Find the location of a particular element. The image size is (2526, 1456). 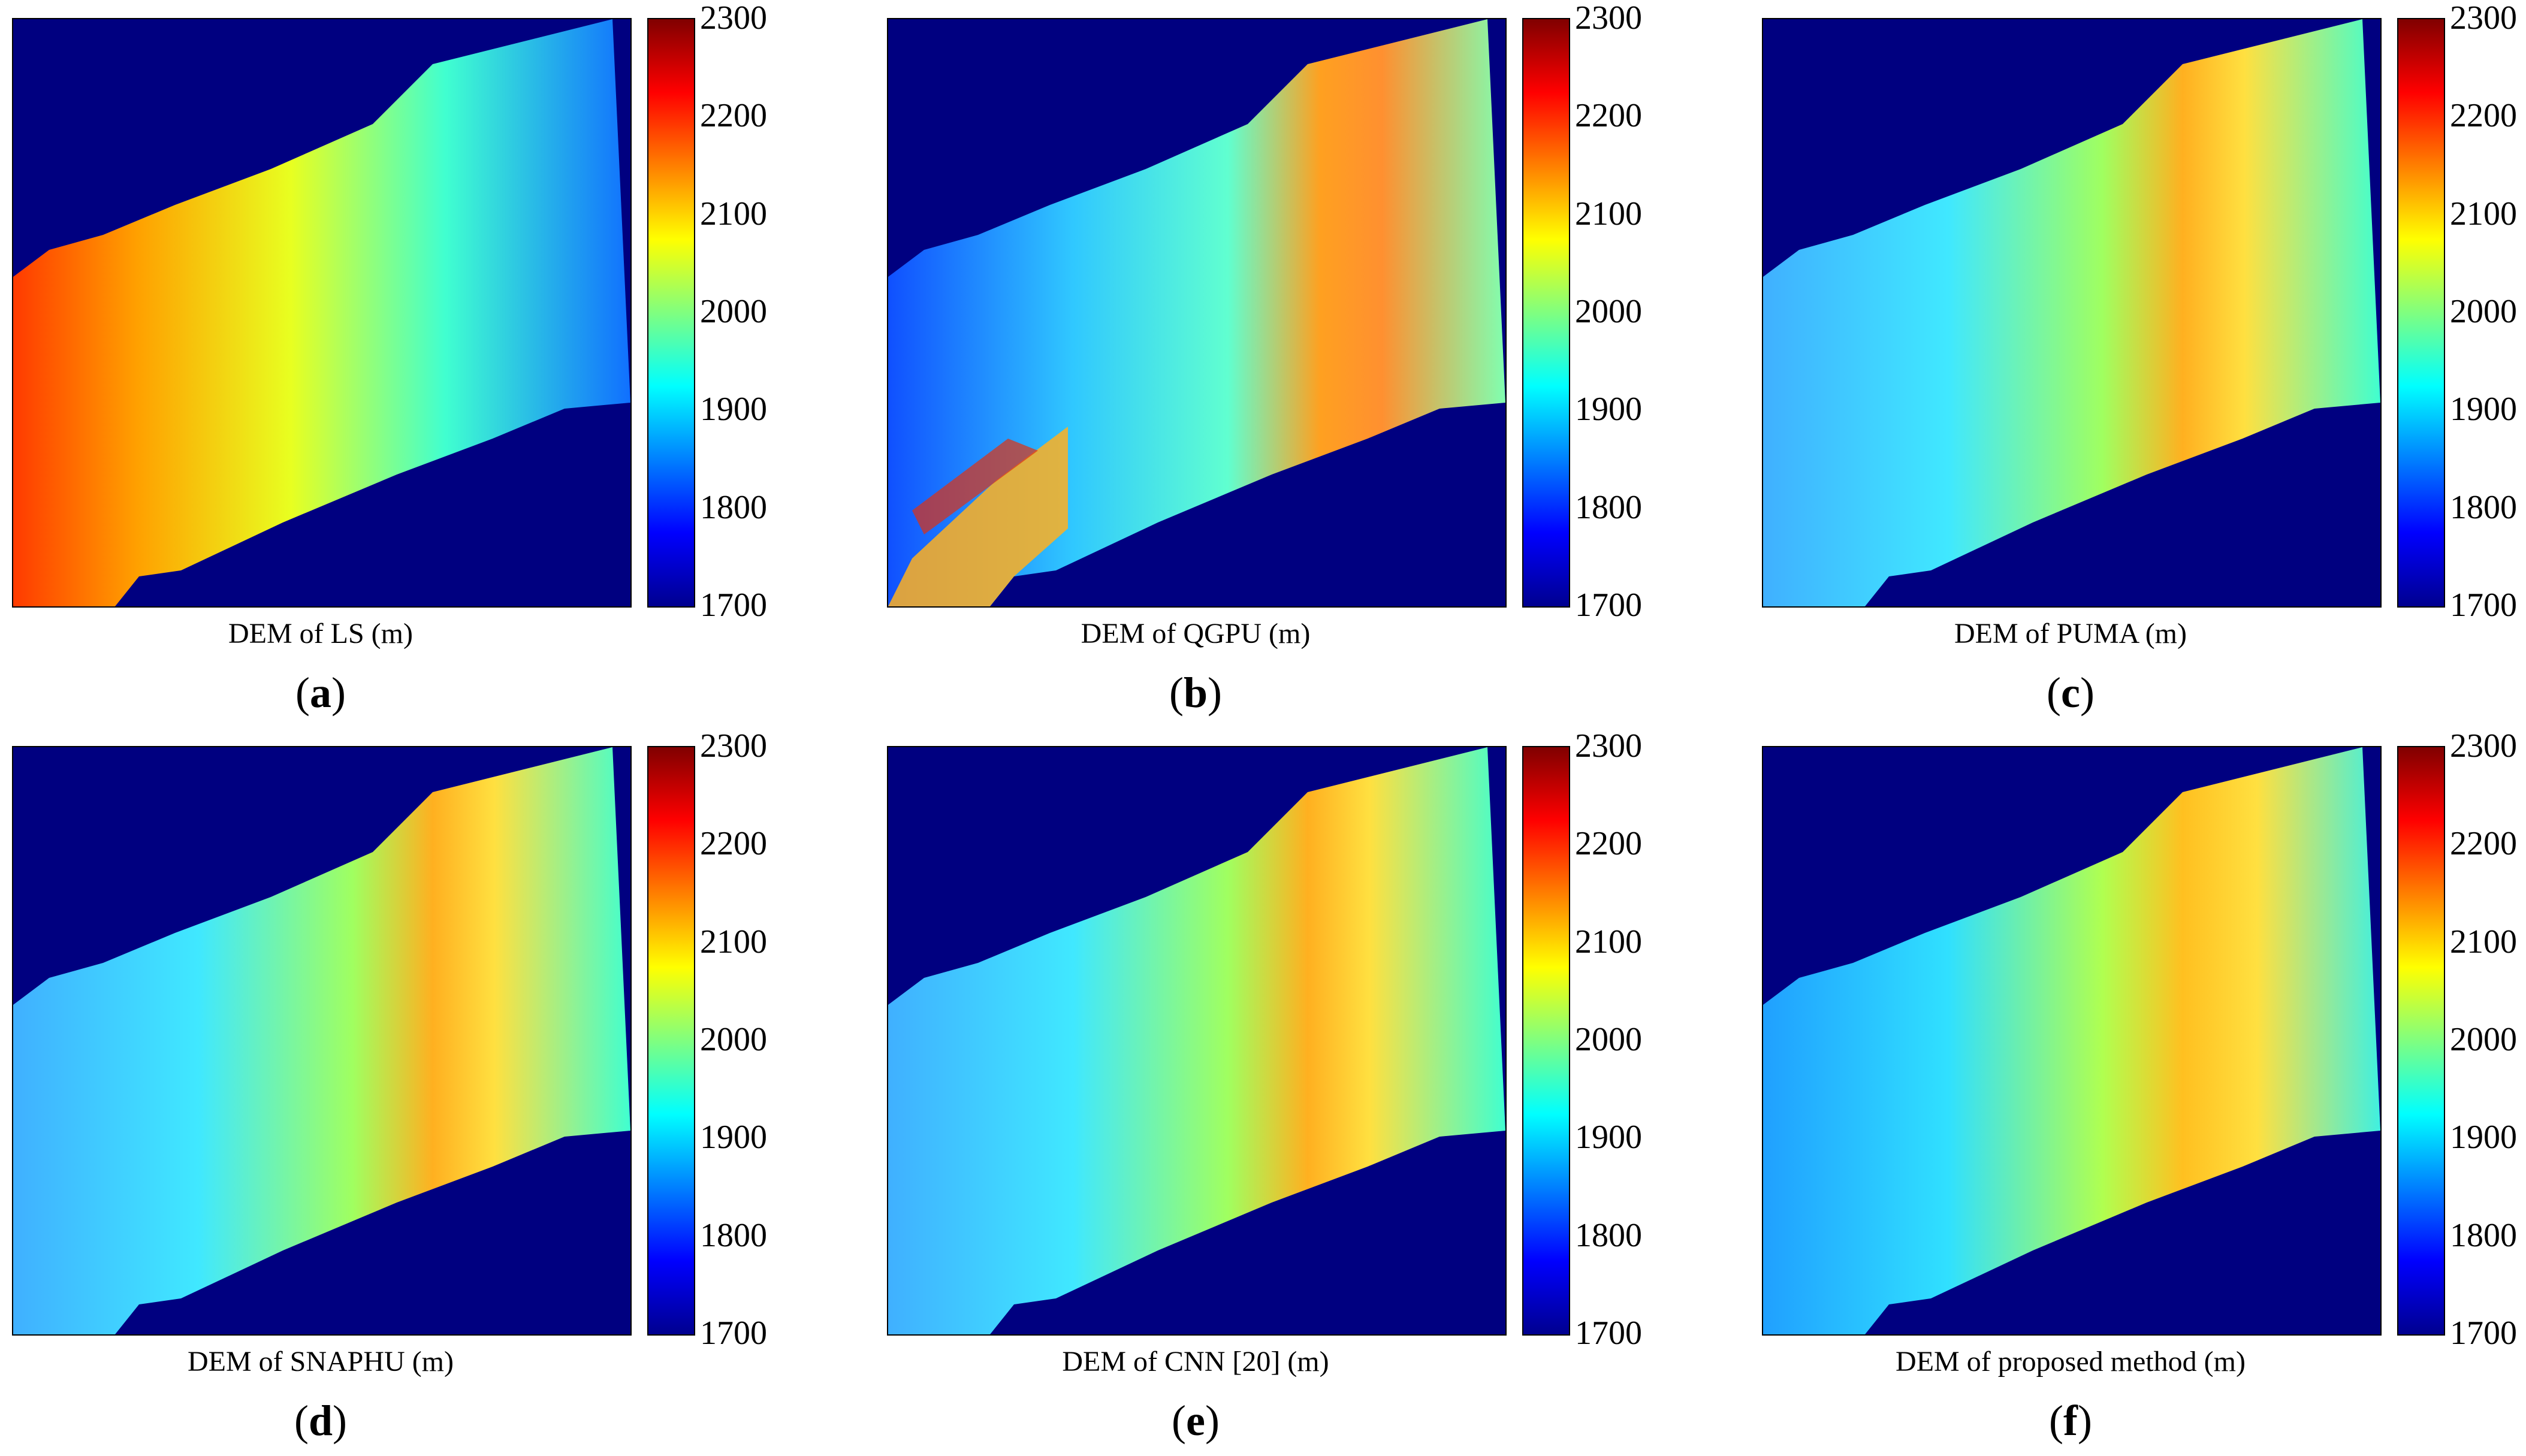

panel-label: (e) is located at coordinates (1196, 1421).